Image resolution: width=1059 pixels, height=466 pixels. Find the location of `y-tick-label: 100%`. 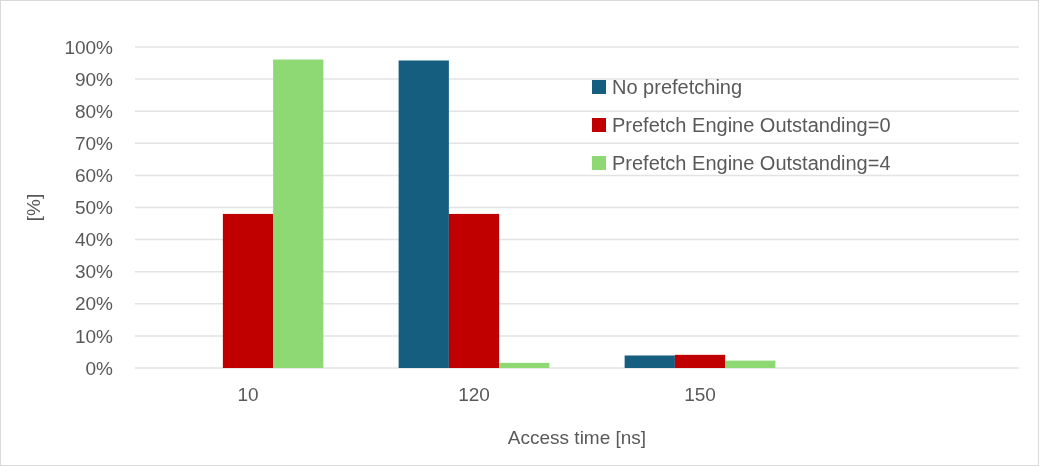

y-tick-label: 100% is located at coordinates (89, 47).